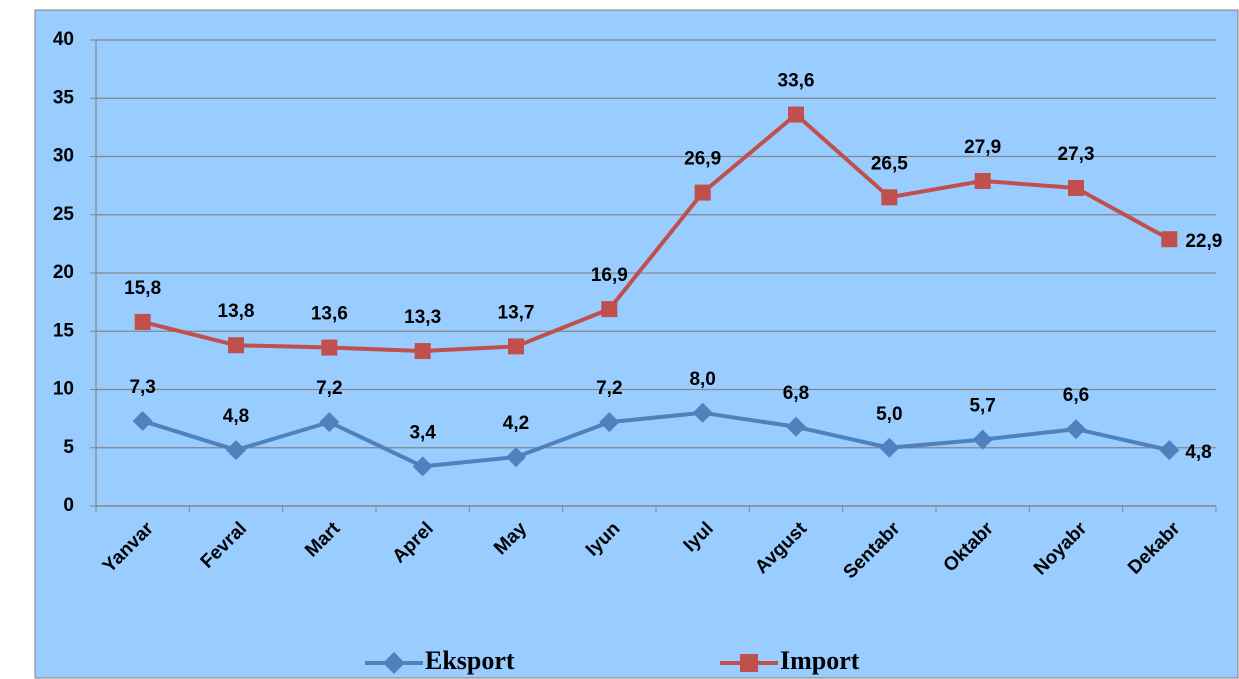 Image resolution: width=1239 pixels, height=679 pixels. Describe the element at coordinates (329, 314) in the screenshot. I see `data-label: 13,6` at that location.